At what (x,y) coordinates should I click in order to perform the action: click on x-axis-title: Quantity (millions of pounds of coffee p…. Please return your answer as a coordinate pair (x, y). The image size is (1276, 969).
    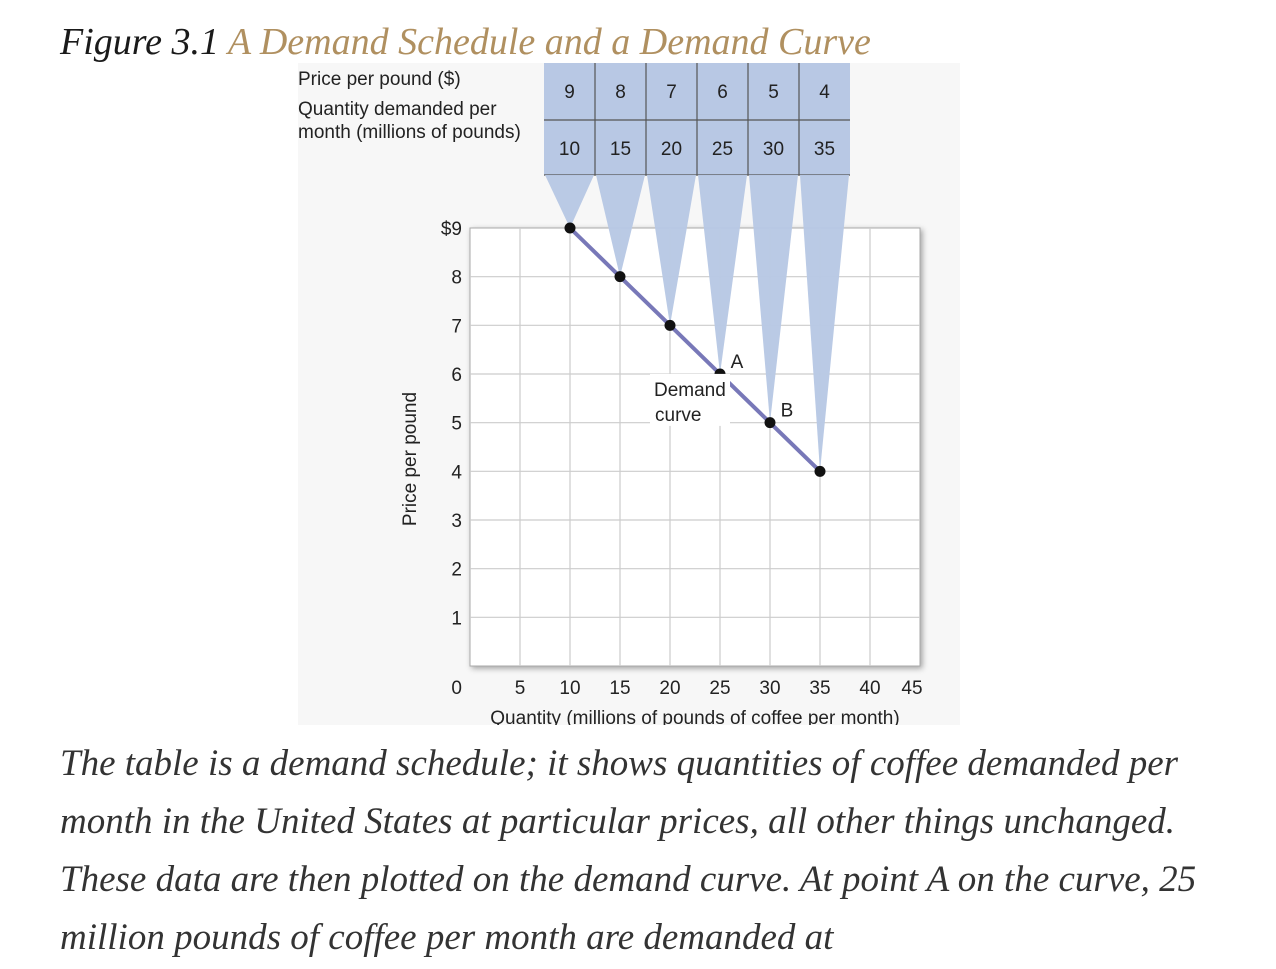
    Looking at the image, I should click on (694, 716).